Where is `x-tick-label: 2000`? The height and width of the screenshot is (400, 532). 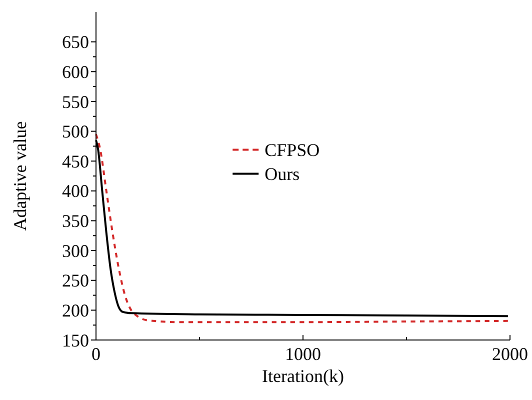
x-tick-label: 2000 is located at coordinates (510, 354).